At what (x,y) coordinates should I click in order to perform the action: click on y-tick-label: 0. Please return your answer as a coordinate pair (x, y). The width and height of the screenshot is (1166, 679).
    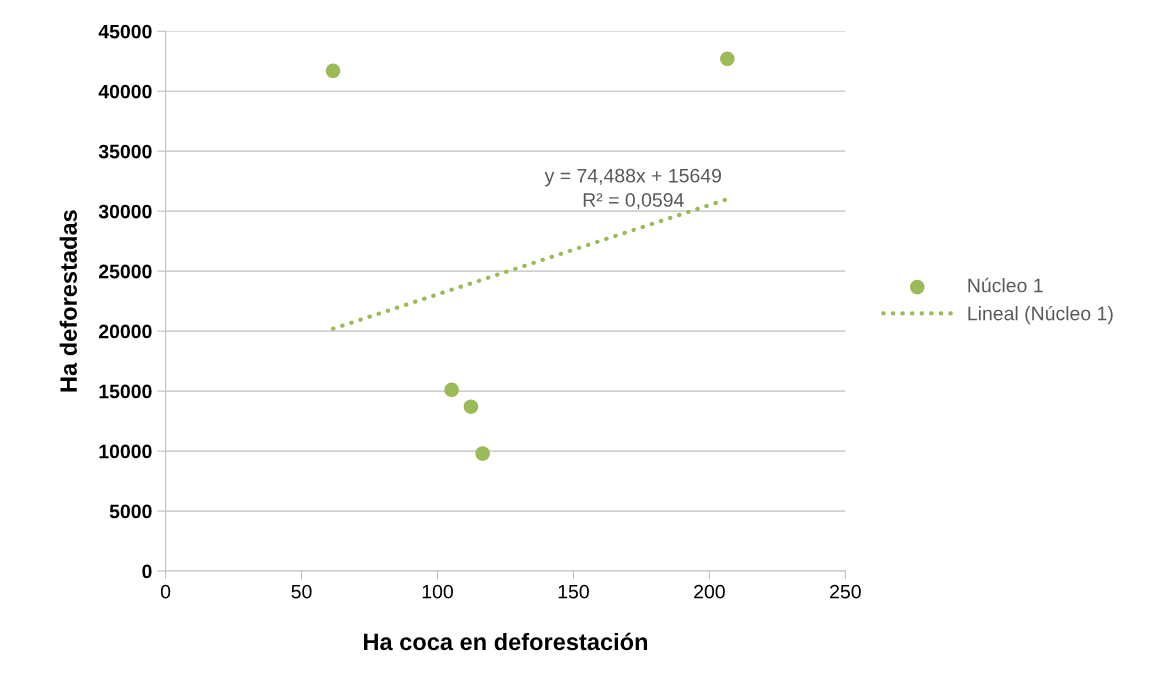
    Looking at the image, I should click on (147, 571).